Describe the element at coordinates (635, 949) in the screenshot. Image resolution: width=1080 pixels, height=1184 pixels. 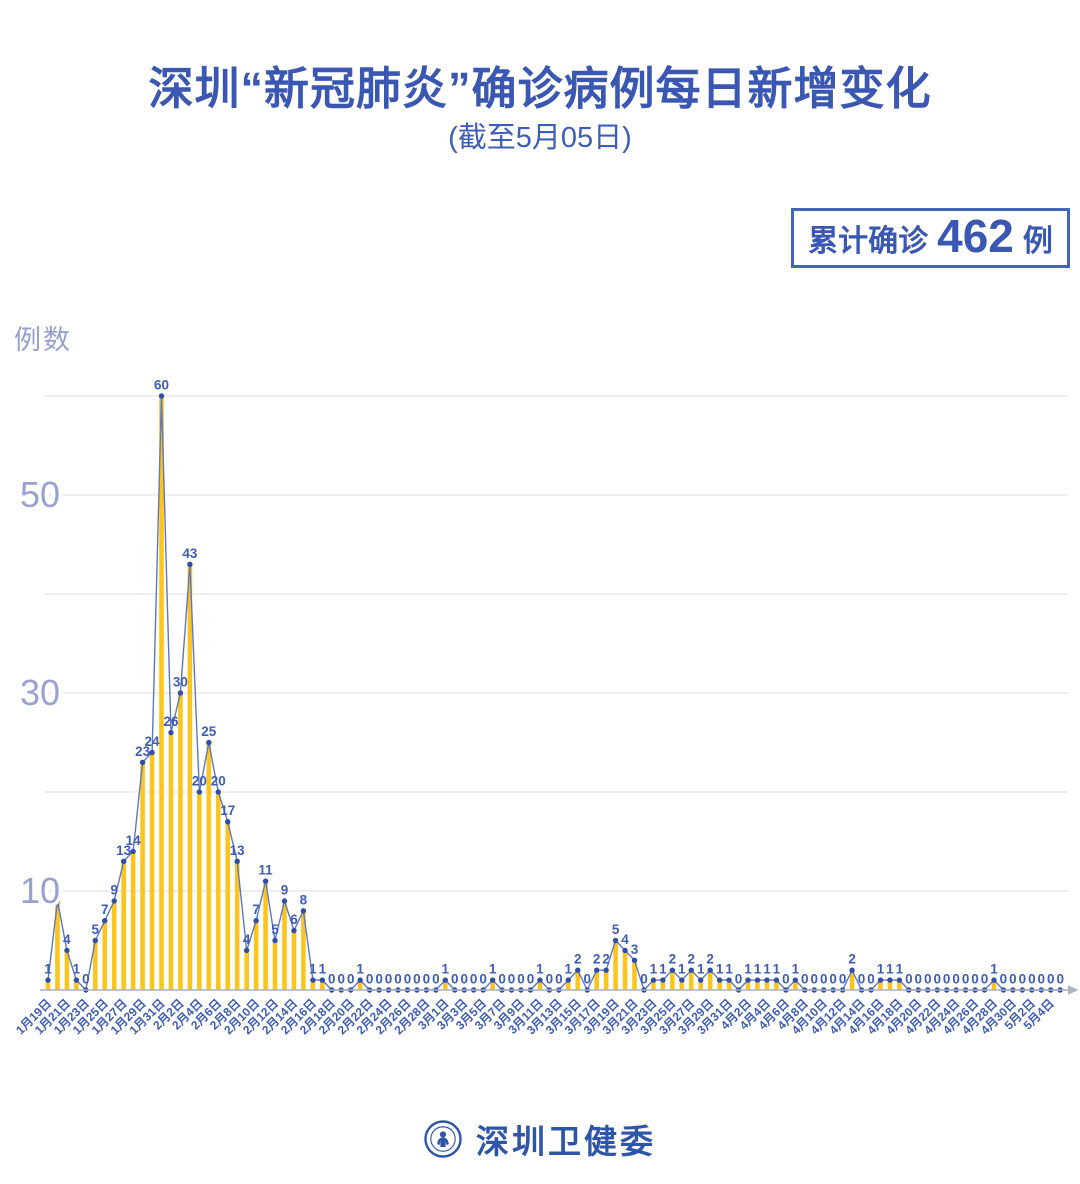
I see `value-label: 3` at that location.